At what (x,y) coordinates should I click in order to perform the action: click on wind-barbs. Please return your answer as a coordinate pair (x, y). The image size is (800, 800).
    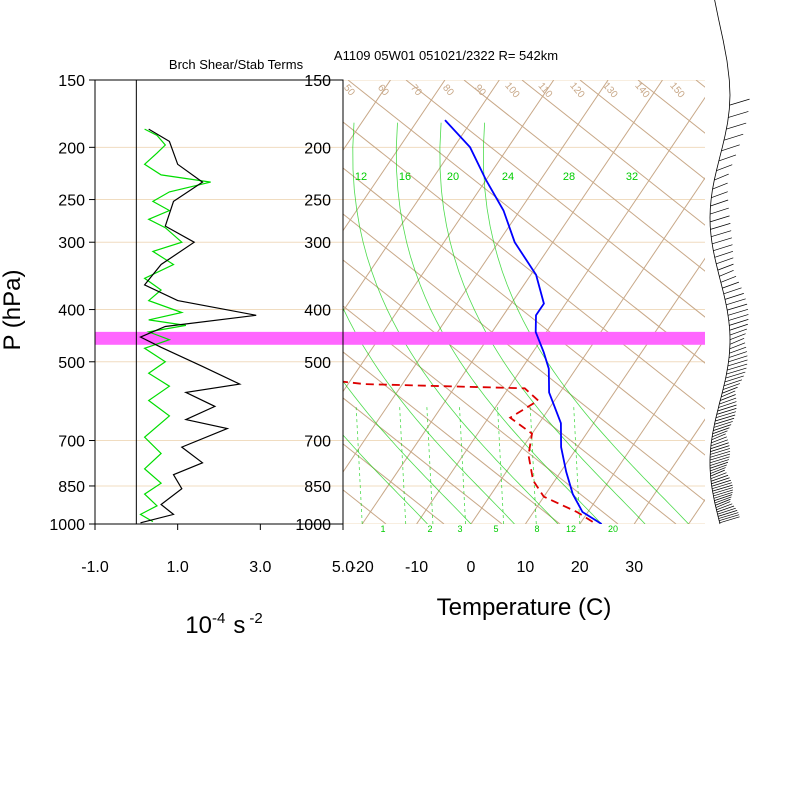
    Looking at the image, I should click on (729, 262).